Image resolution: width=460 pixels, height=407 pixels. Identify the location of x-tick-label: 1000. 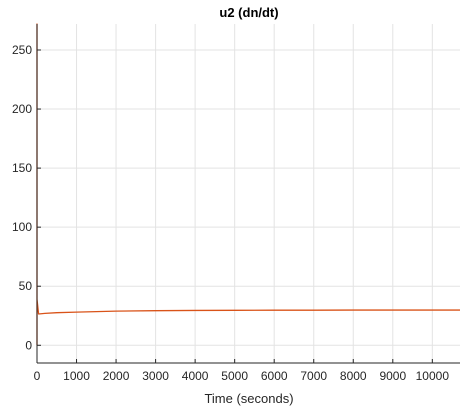
(76, 376).